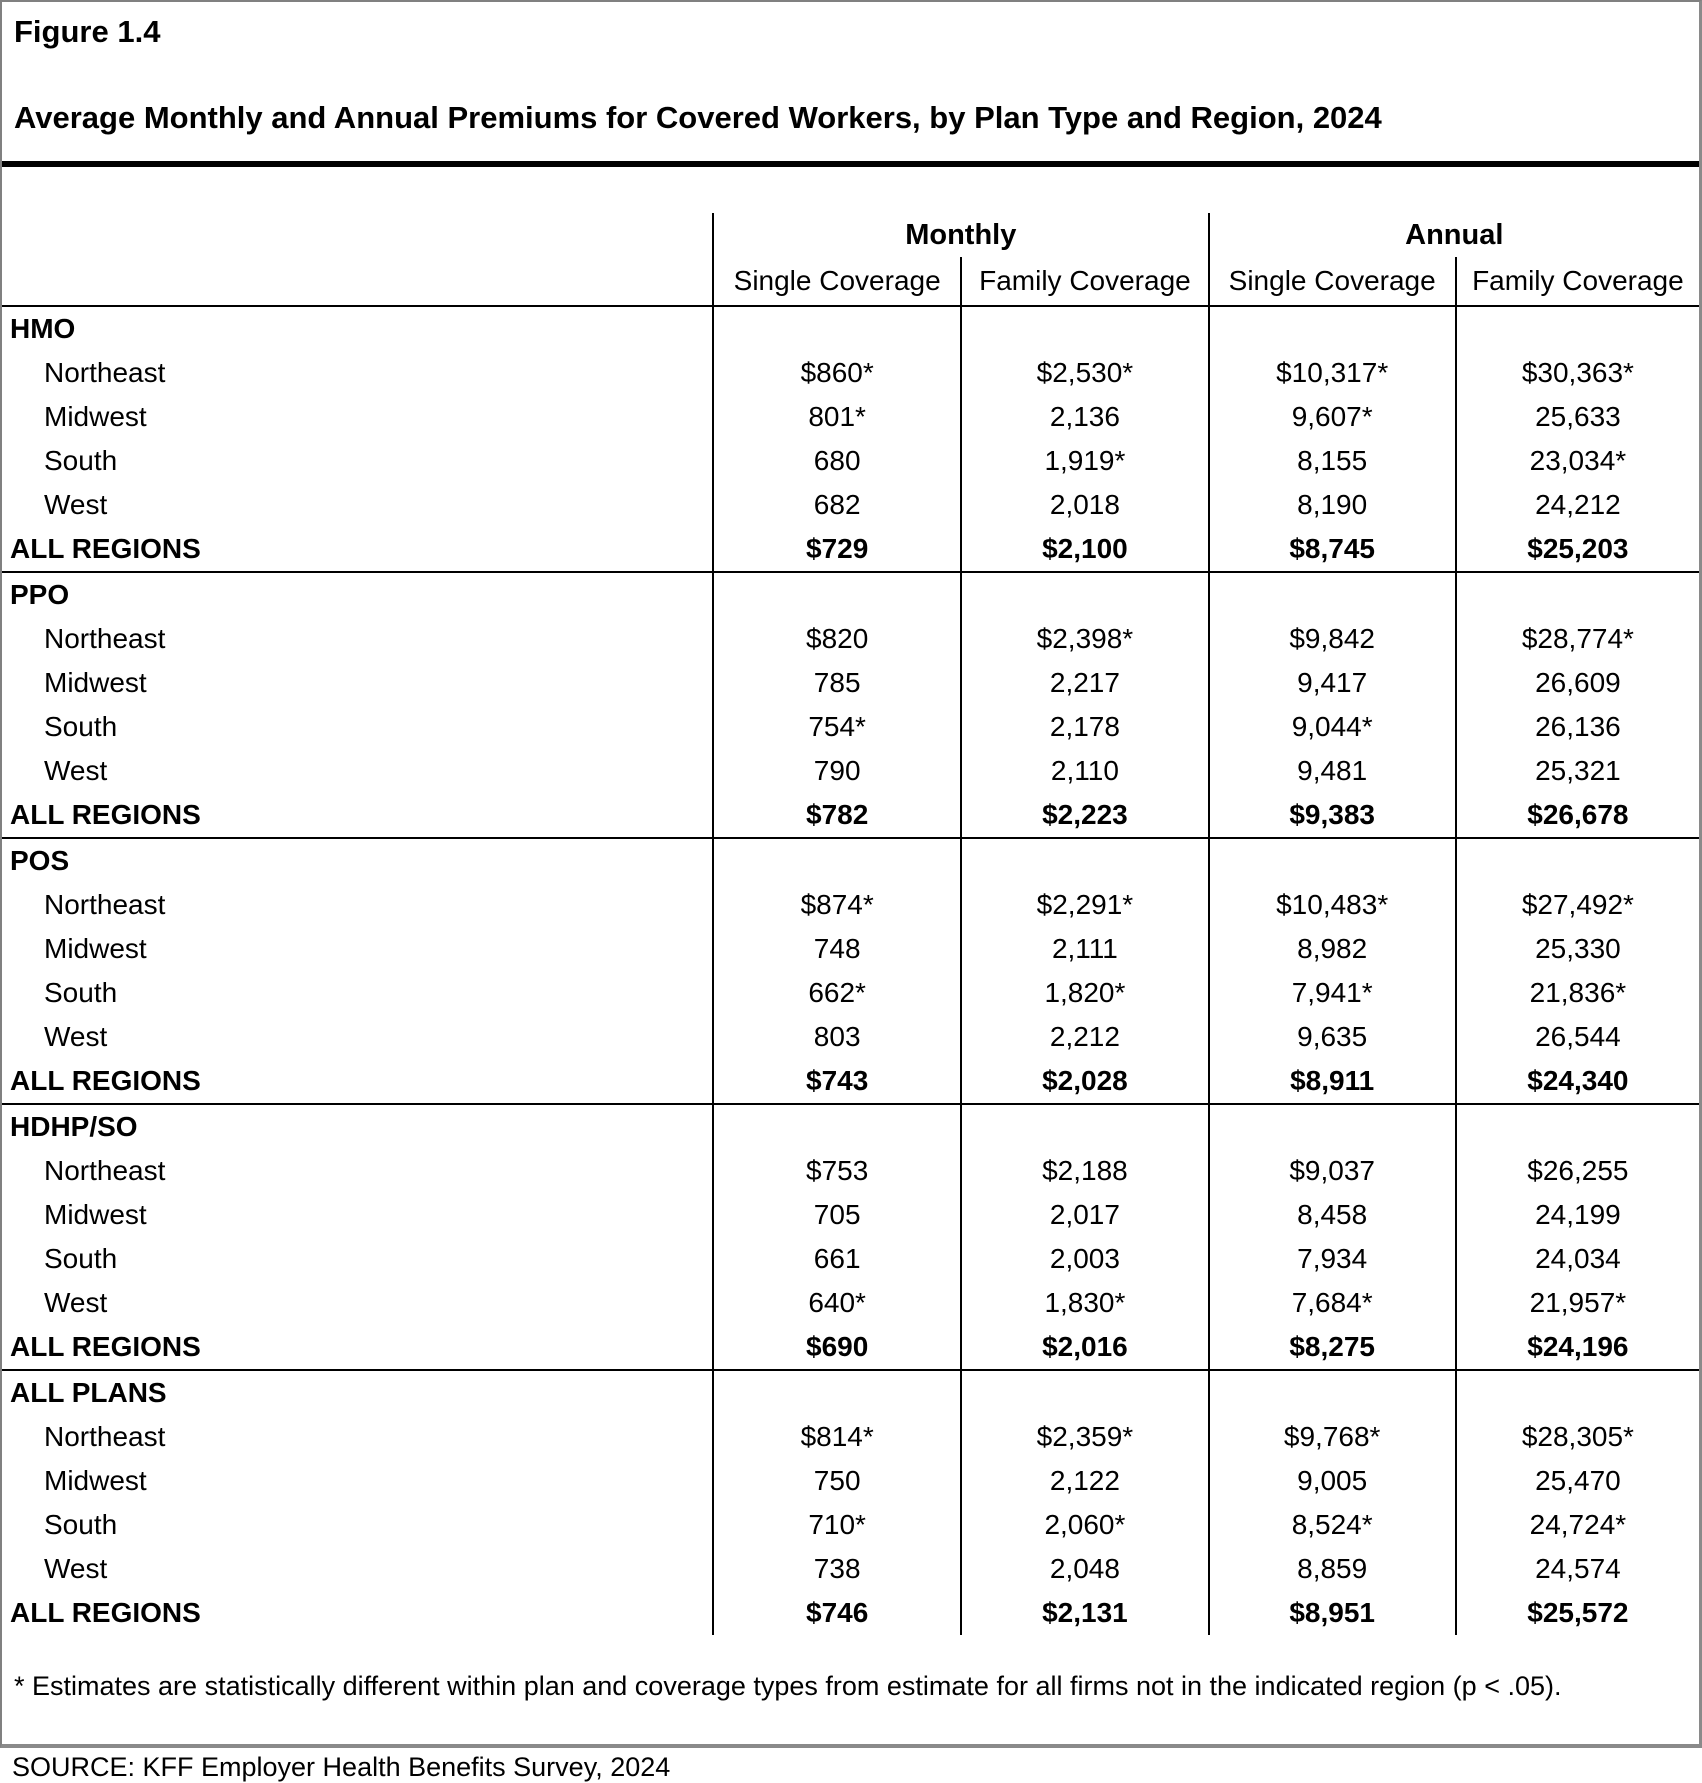 The width and height of the screenshot is (1702, 1783). Describe the element at coordinates (837, 905) in the screenshot. I see `premium-value: $874*` at that location.